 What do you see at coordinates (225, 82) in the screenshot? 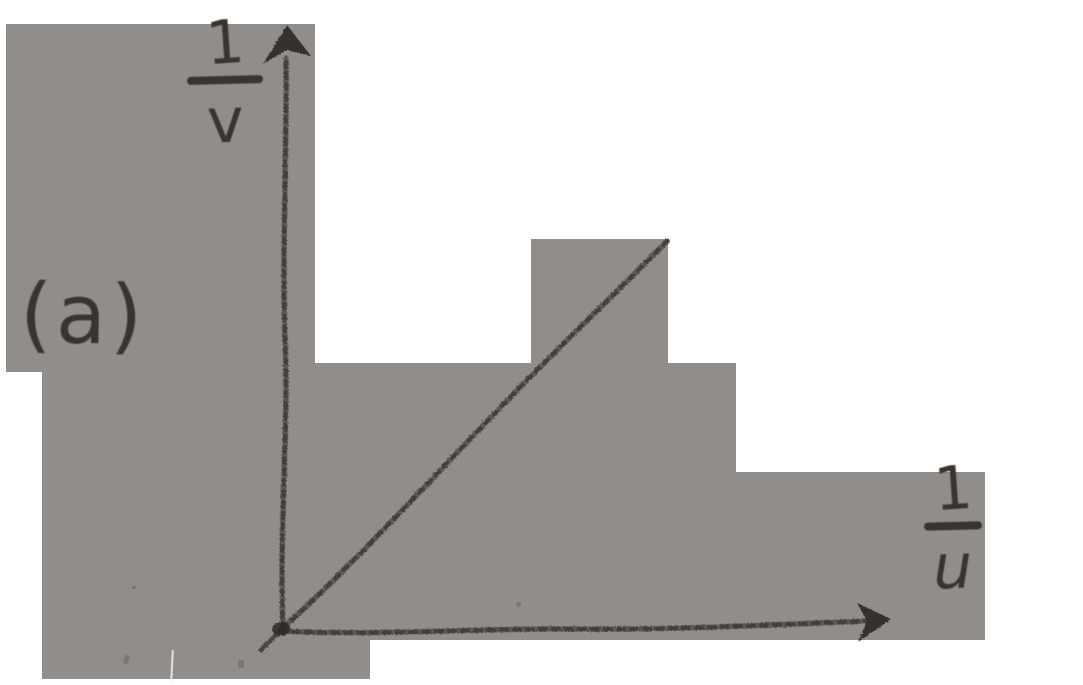
I see `y-axis-label: 1 v` at bounding box center [225, 82].